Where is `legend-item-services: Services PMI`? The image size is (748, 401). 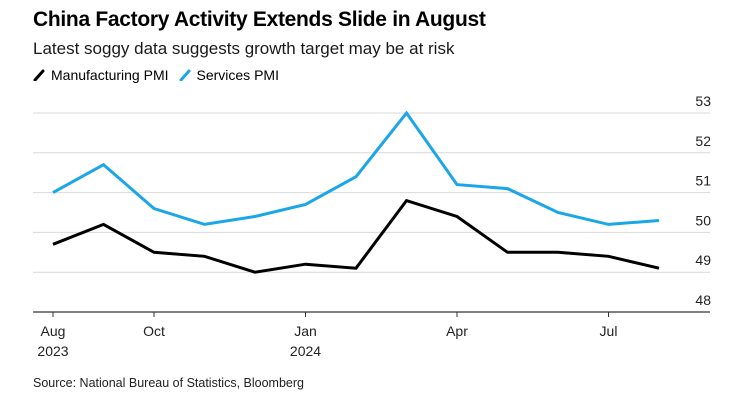
legend-item-services: Services PMI is located at coordinates (229, 75).